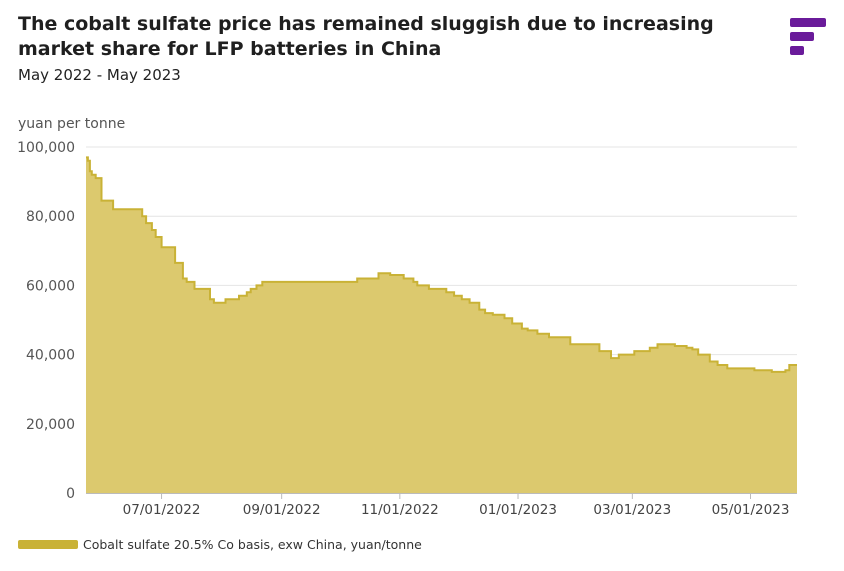 This screenshot has height=571, width=844. I want to click on x-tick-label: 11/01/2022, so click(400, 510).